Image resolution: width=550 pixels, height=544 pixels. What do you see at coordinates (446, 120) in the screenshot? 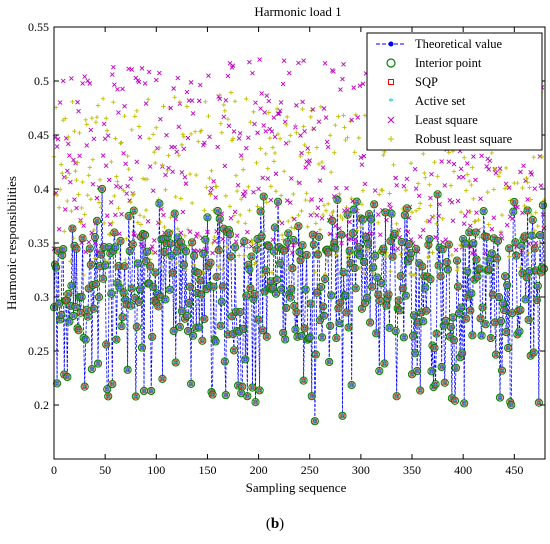
I see `legend-label-least-square: Least square` at bounding box center [446, 120].